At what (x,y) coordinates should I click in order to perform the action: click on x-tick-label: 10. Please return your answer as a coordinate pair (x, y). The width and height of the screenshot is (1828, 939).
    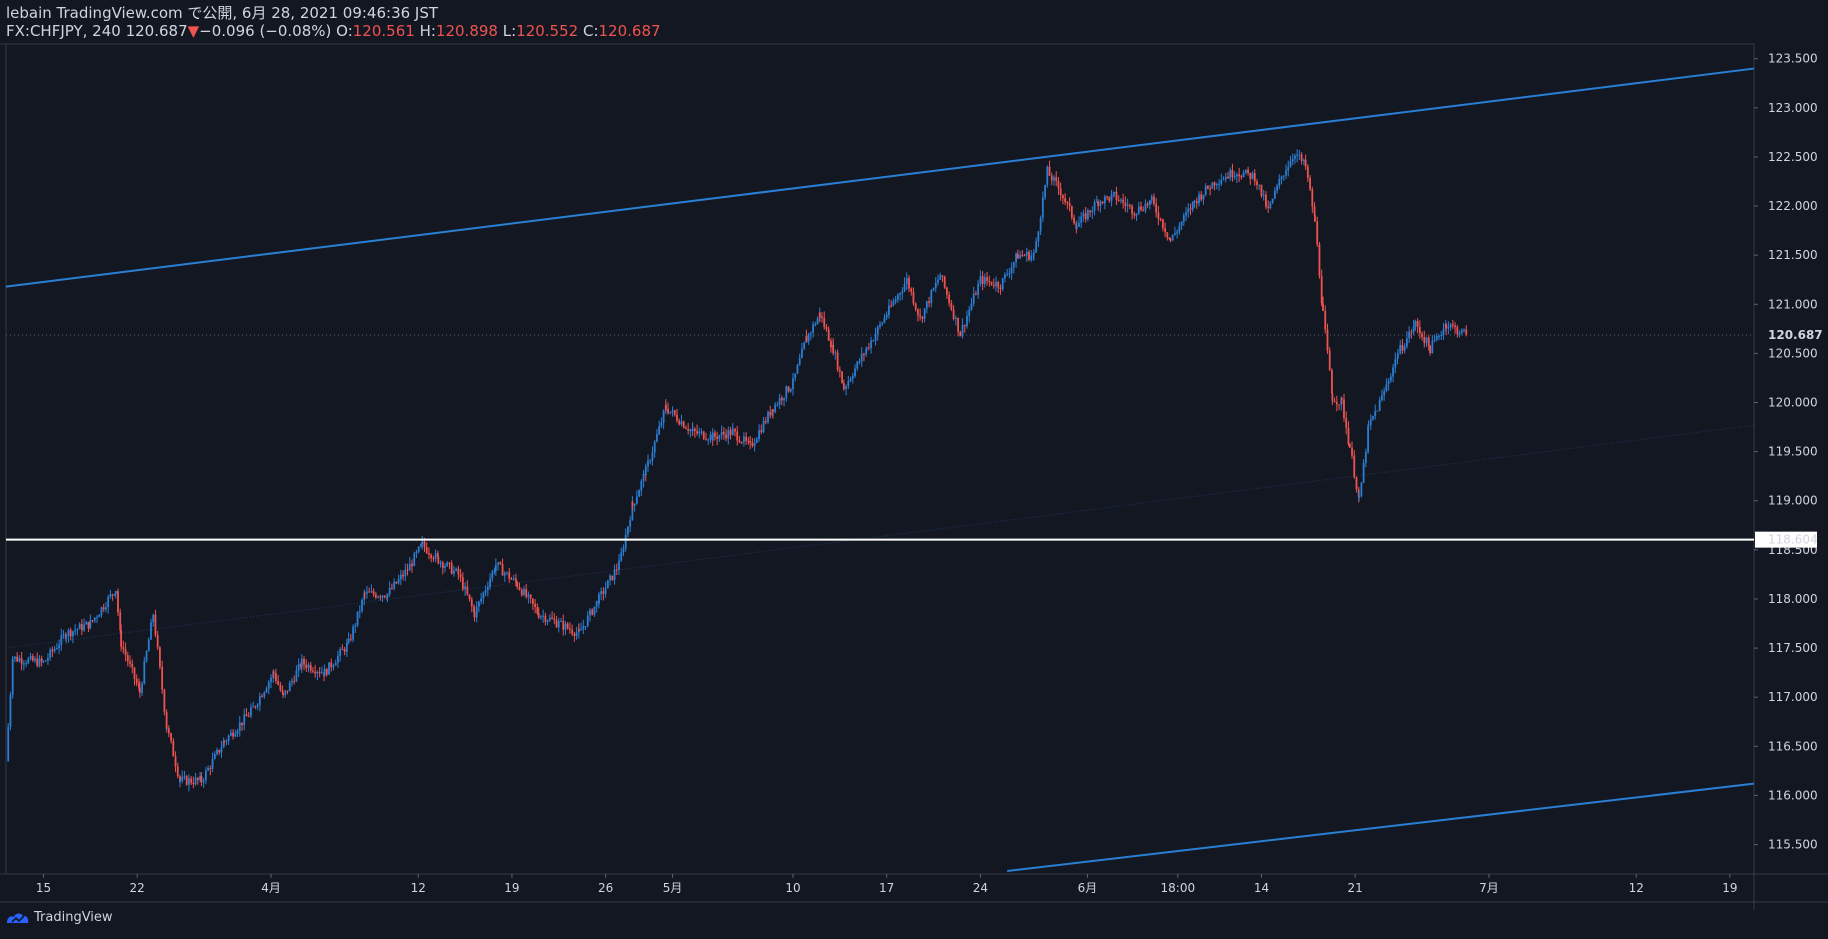
    Looking at the image, I should click on (792, 888).